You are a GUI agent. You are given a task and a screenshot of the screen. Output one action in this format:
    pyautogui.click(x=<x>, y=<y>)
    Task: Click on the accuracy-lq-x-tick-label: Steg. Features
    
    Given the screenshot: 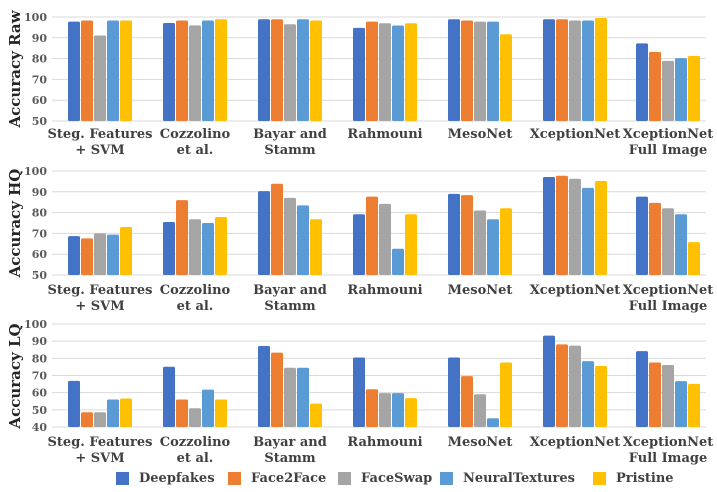 What is the action you would take?
    pyautogui.click(x=100, y=442)
    